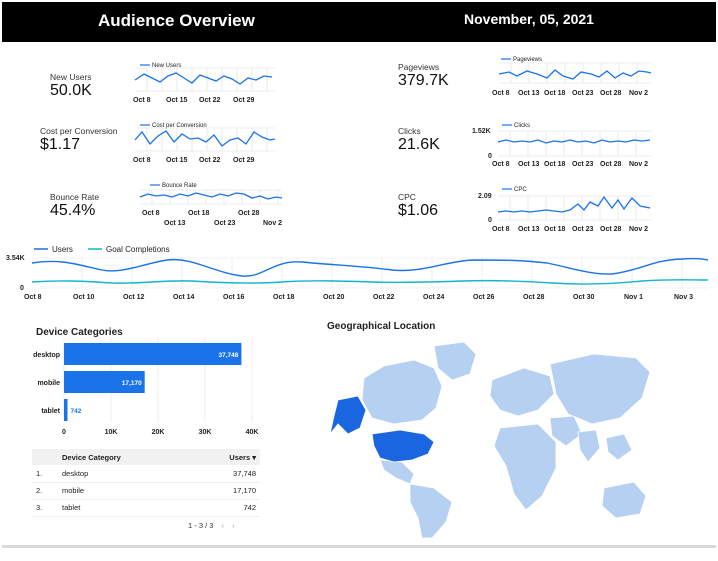 The image size is (718, 561). What do you see at coordinates (381, 326) in the screenshot?
I see `geo-location-title: Geographical Location` at bounding box center [381, 326].